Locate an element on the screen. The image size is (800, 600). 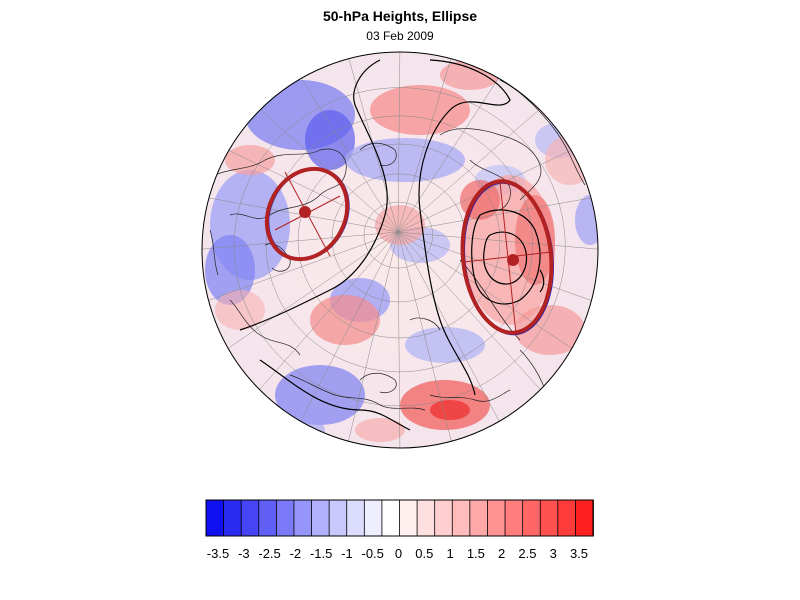
colorbar-tick-label: -1.5 is located at coordinates (321, 553).